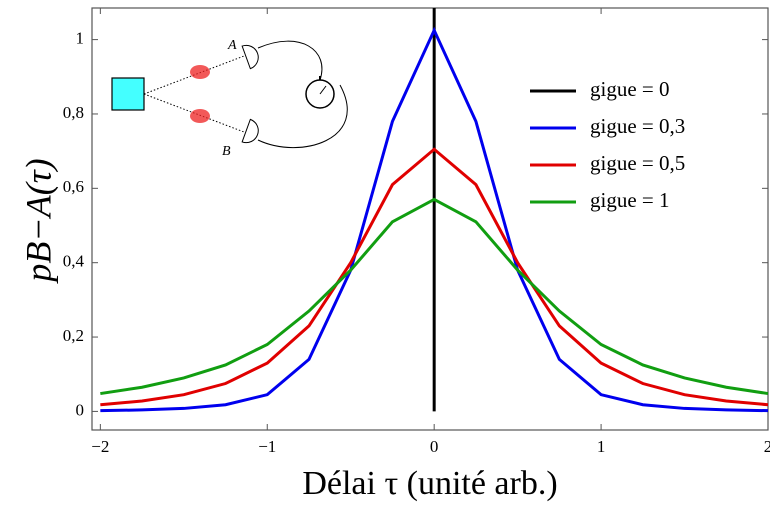 The image size is (770, 505). I want to click on inset-diagram, so click(229, 94).